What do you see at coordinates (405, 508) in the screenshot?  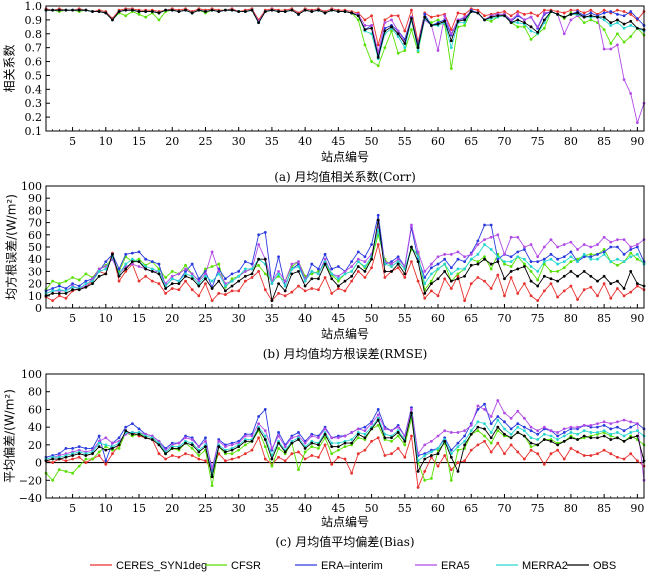 I see `x-tick-label: 55` at bounding box center [405, 508].